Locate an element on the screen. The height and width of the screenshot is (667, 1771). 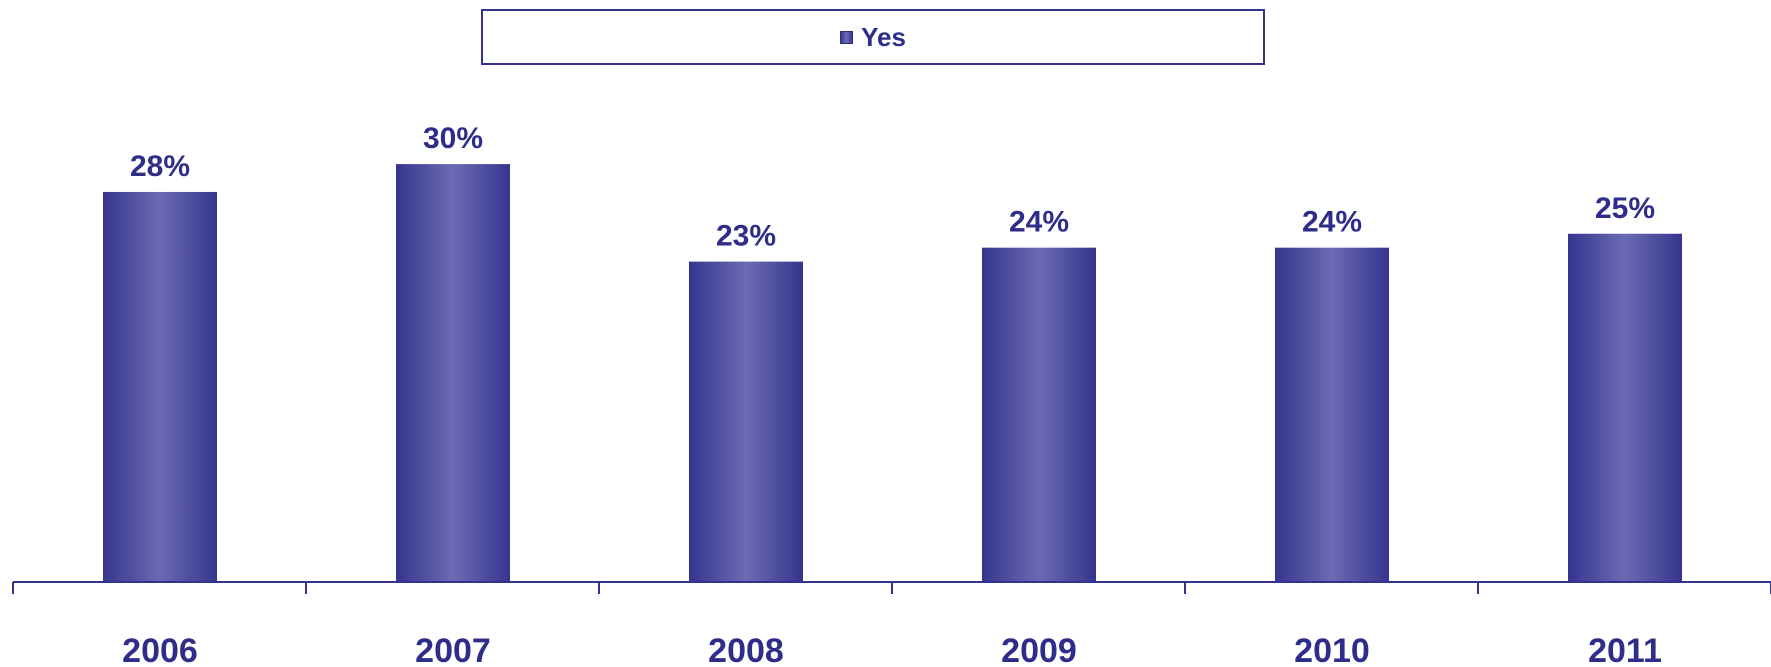
x-tick-label-2007: 2007 is located at coordinates (453, 649).